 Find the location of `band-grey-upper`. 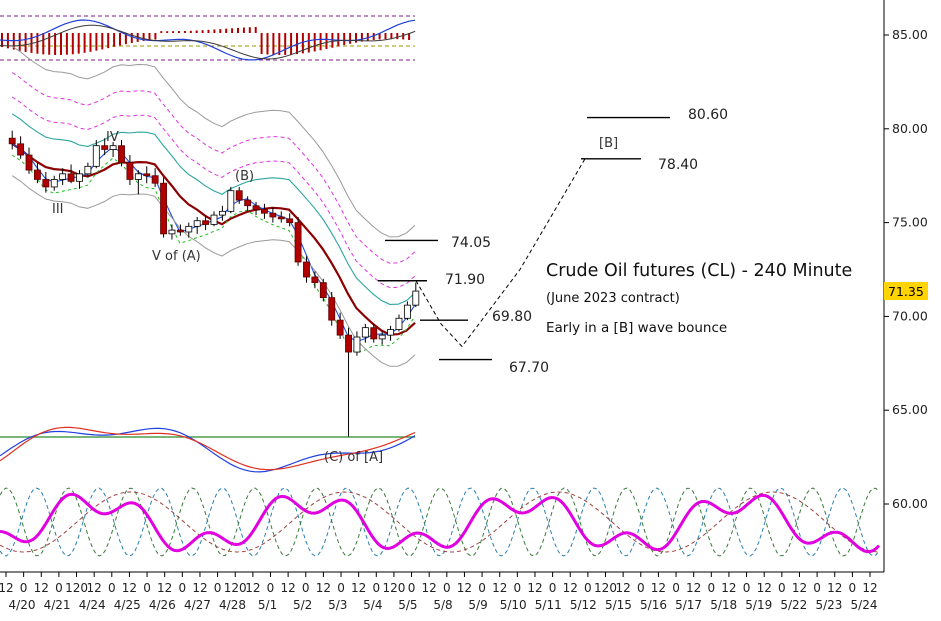

band-grey-upper is located at coordinates (213, 141).